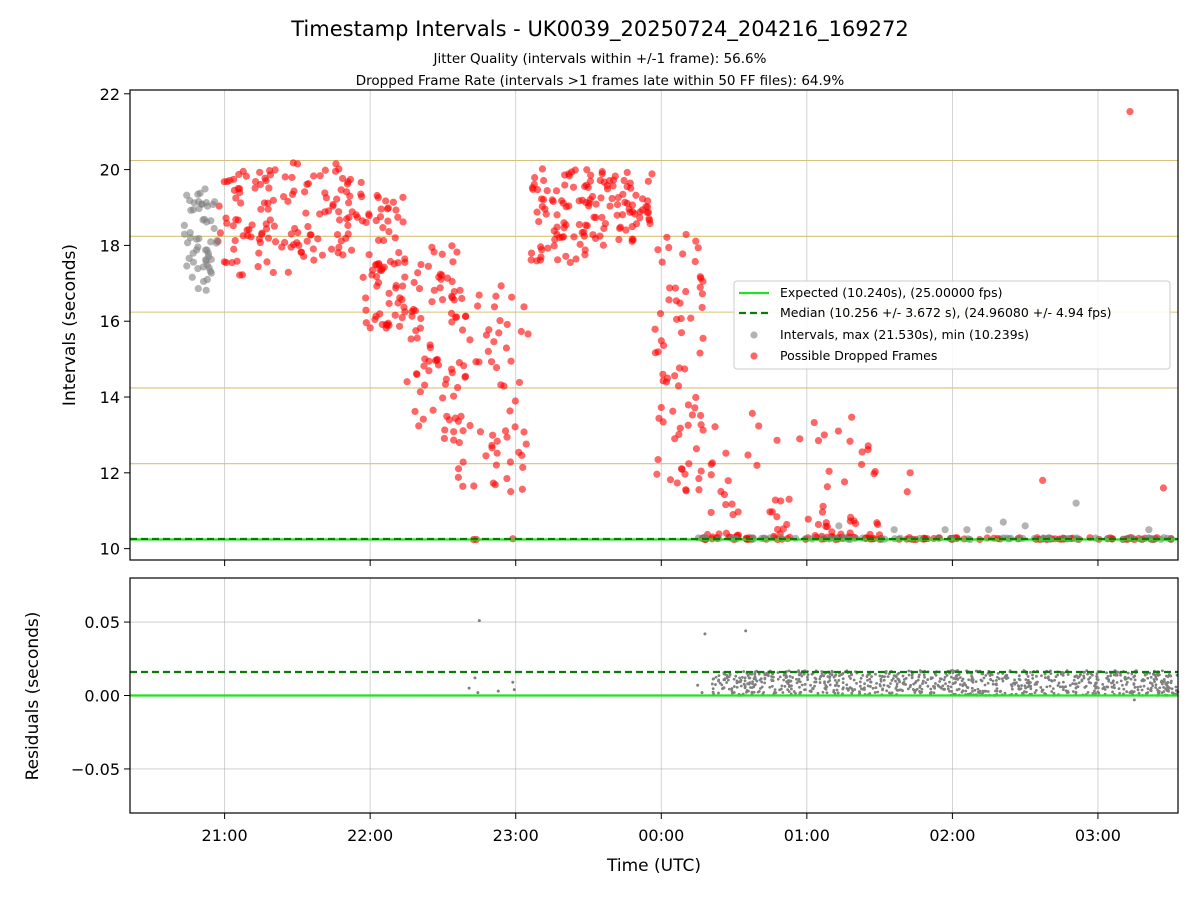 Image resolution: width=1200 pixels, height=900 pixels. Describe the element at coordinates (952, 325) in the screenshot. I see `legend-box` at that location.